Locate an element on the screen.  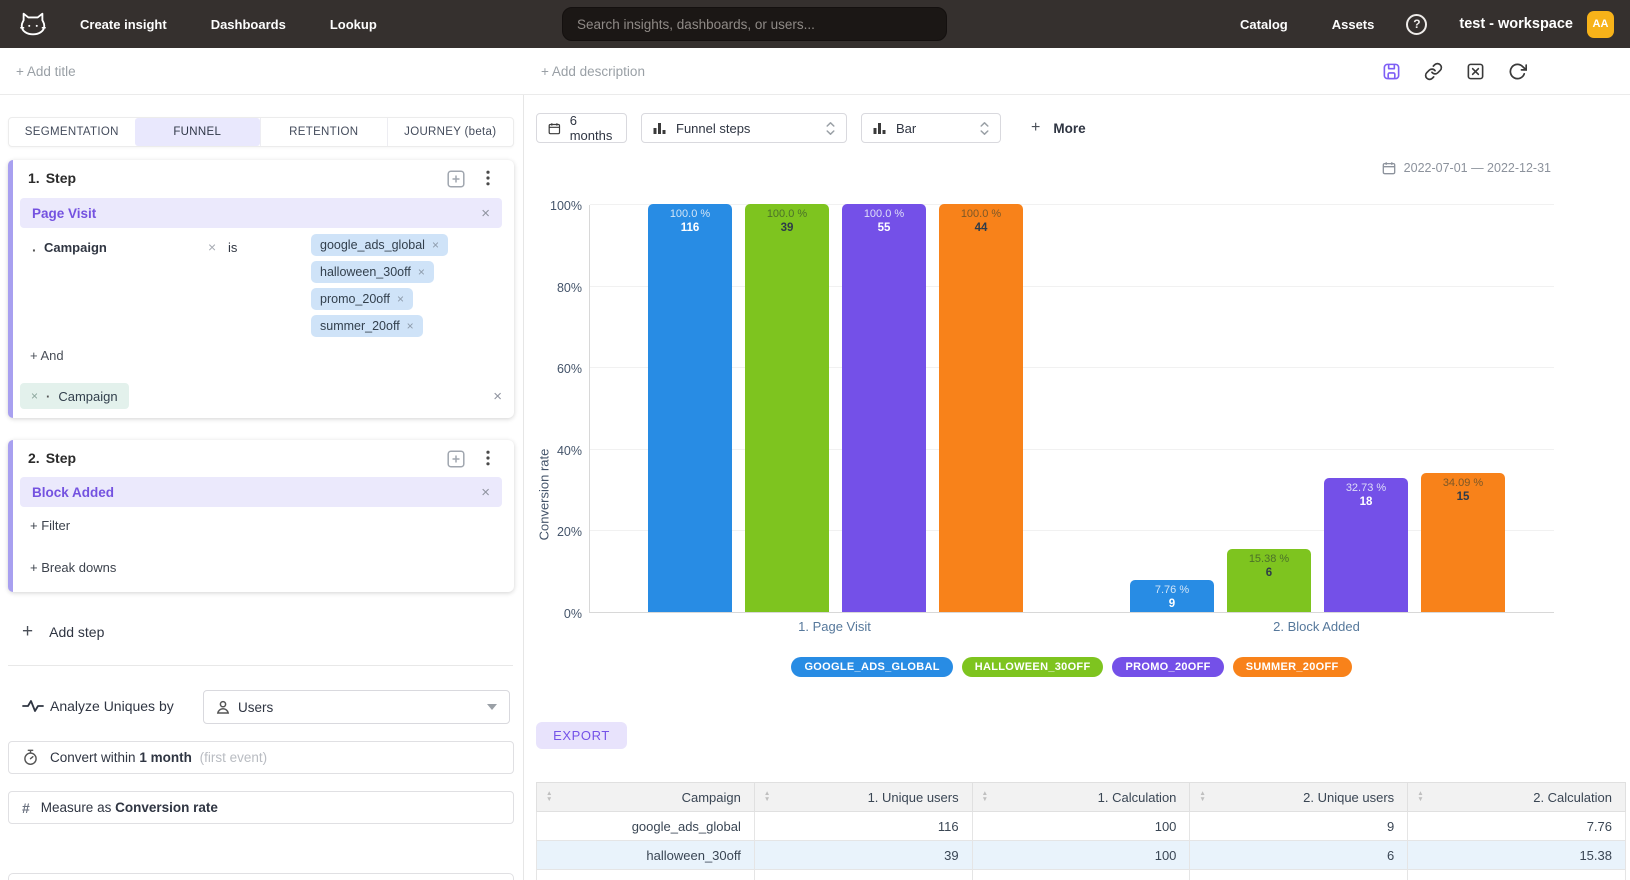
avatar: AA is located at coordinates (1600, 24).